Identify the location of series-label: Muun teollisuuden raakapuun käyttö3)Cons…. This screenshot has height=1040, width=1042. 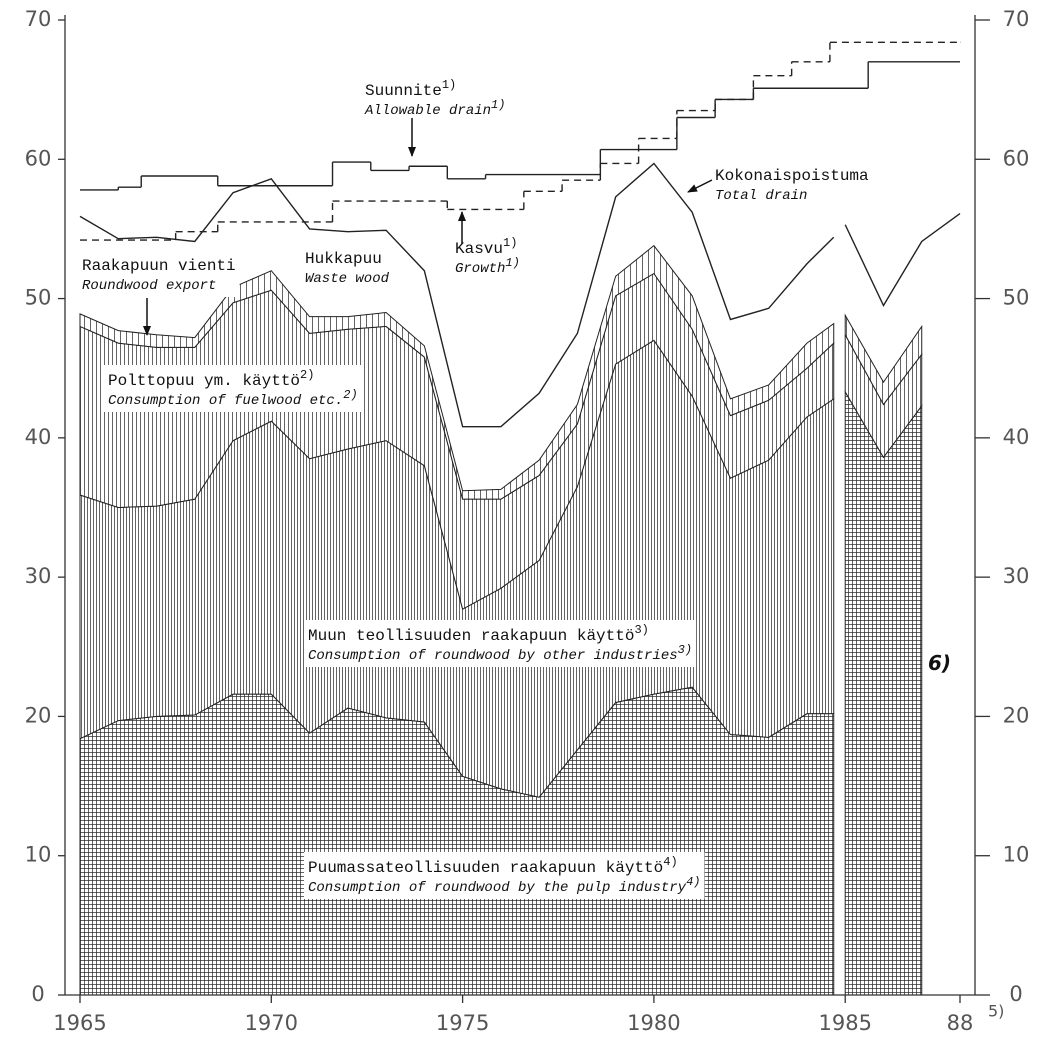
(500, 643).